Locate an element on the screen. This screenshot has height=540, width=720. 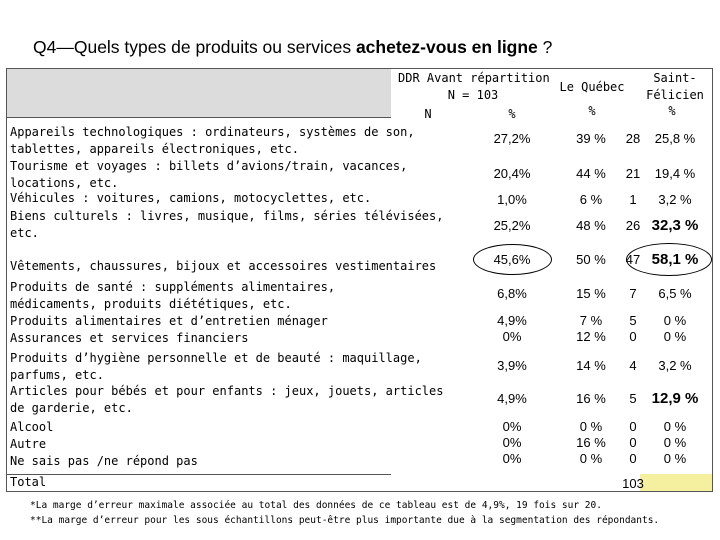
cell-pct: 27,2% is located at coordinates (512, 138).